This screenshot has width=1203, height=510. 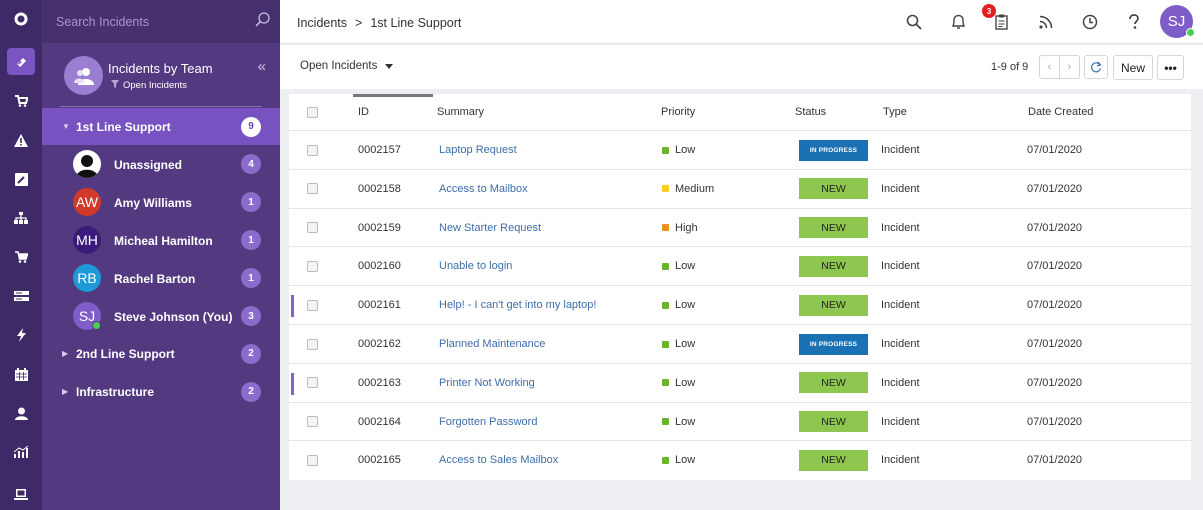 I want to click on member-micheal-hamilton: MH Micheal Hamilton 1, so click(x=161, y=240).